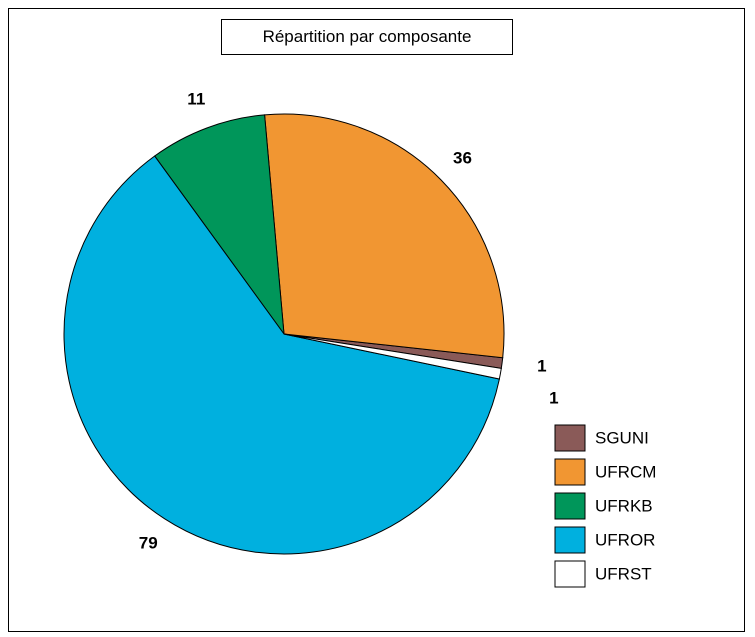 Image resolution: width=755 pixels, height=637 pixels. Describe the element at coordinates (570, 472) in the screenshot. I see `legend-swatch-ufrcm` at that location.